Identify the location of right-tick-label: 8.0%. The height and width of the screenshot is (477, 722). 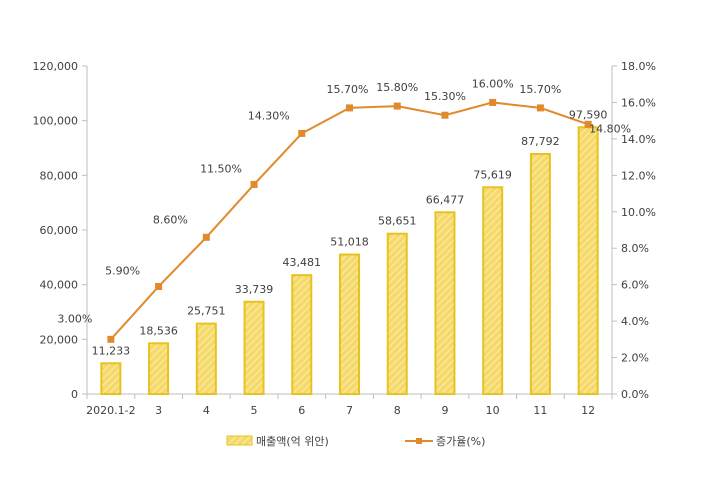
(635, 248).